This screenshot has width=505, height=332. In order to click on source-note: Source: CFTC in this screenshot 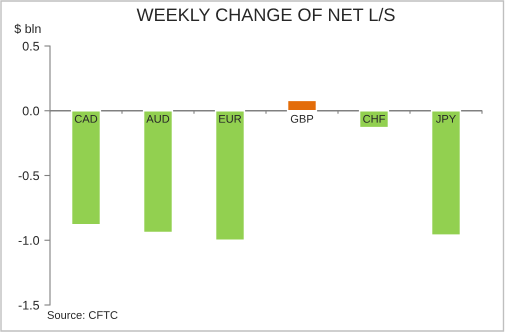, I will do `click(83, 315)`.